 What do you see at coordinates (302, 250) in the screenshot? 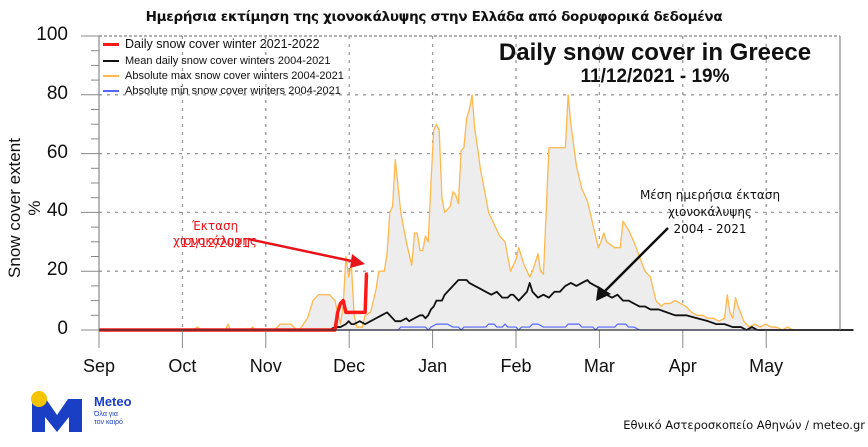
I see `red-arrow-line` at bounding box center [302, 250].